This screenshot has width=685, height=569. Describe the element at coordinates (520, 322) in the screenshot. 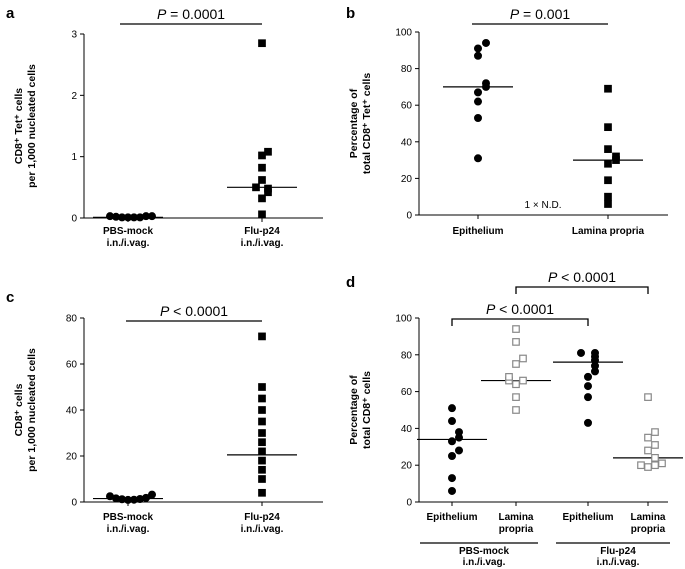

I see `significance-bracket` at that location.